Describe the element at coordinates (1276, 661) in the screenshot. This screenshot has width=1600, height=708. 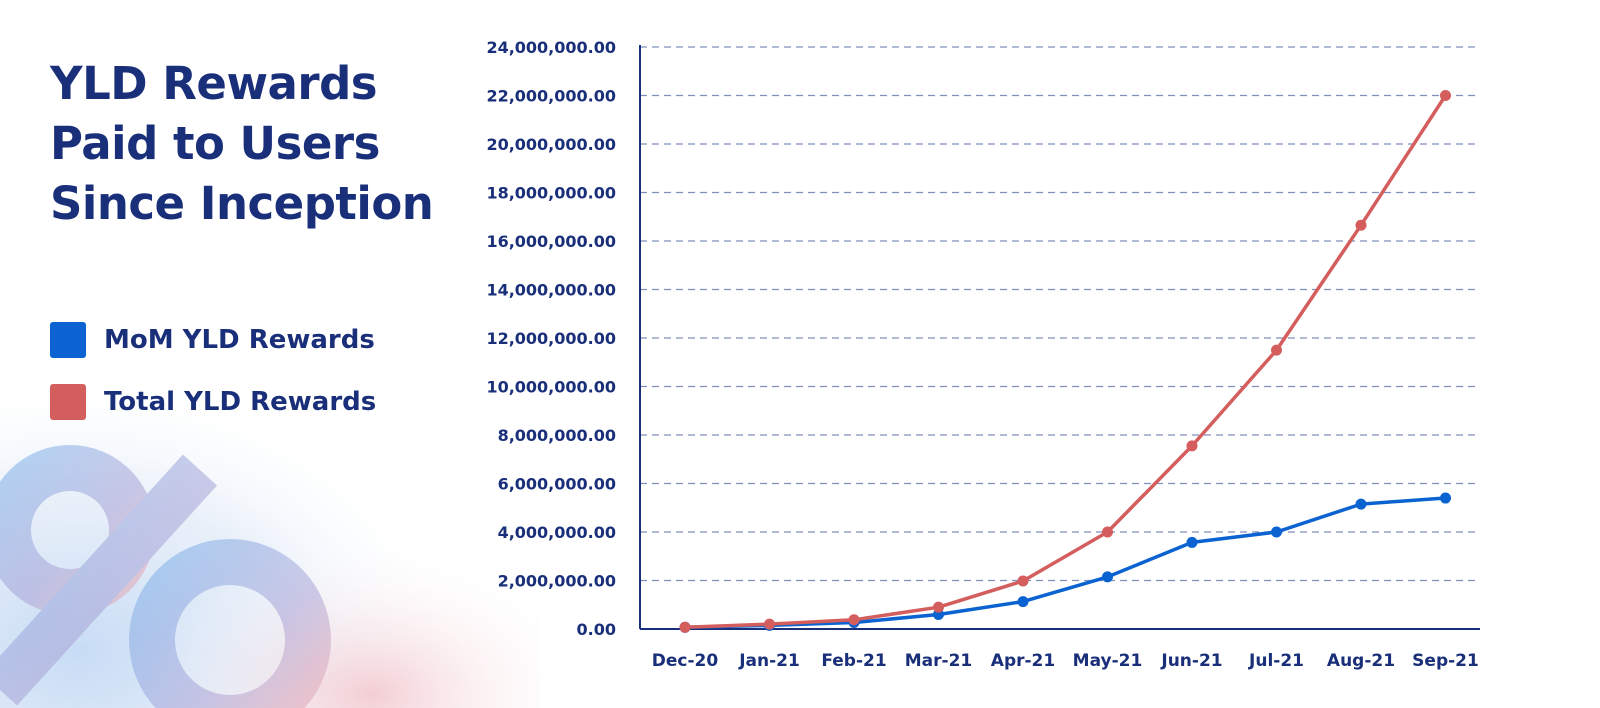
I see `x-tick-label: Jul-21` at that location.